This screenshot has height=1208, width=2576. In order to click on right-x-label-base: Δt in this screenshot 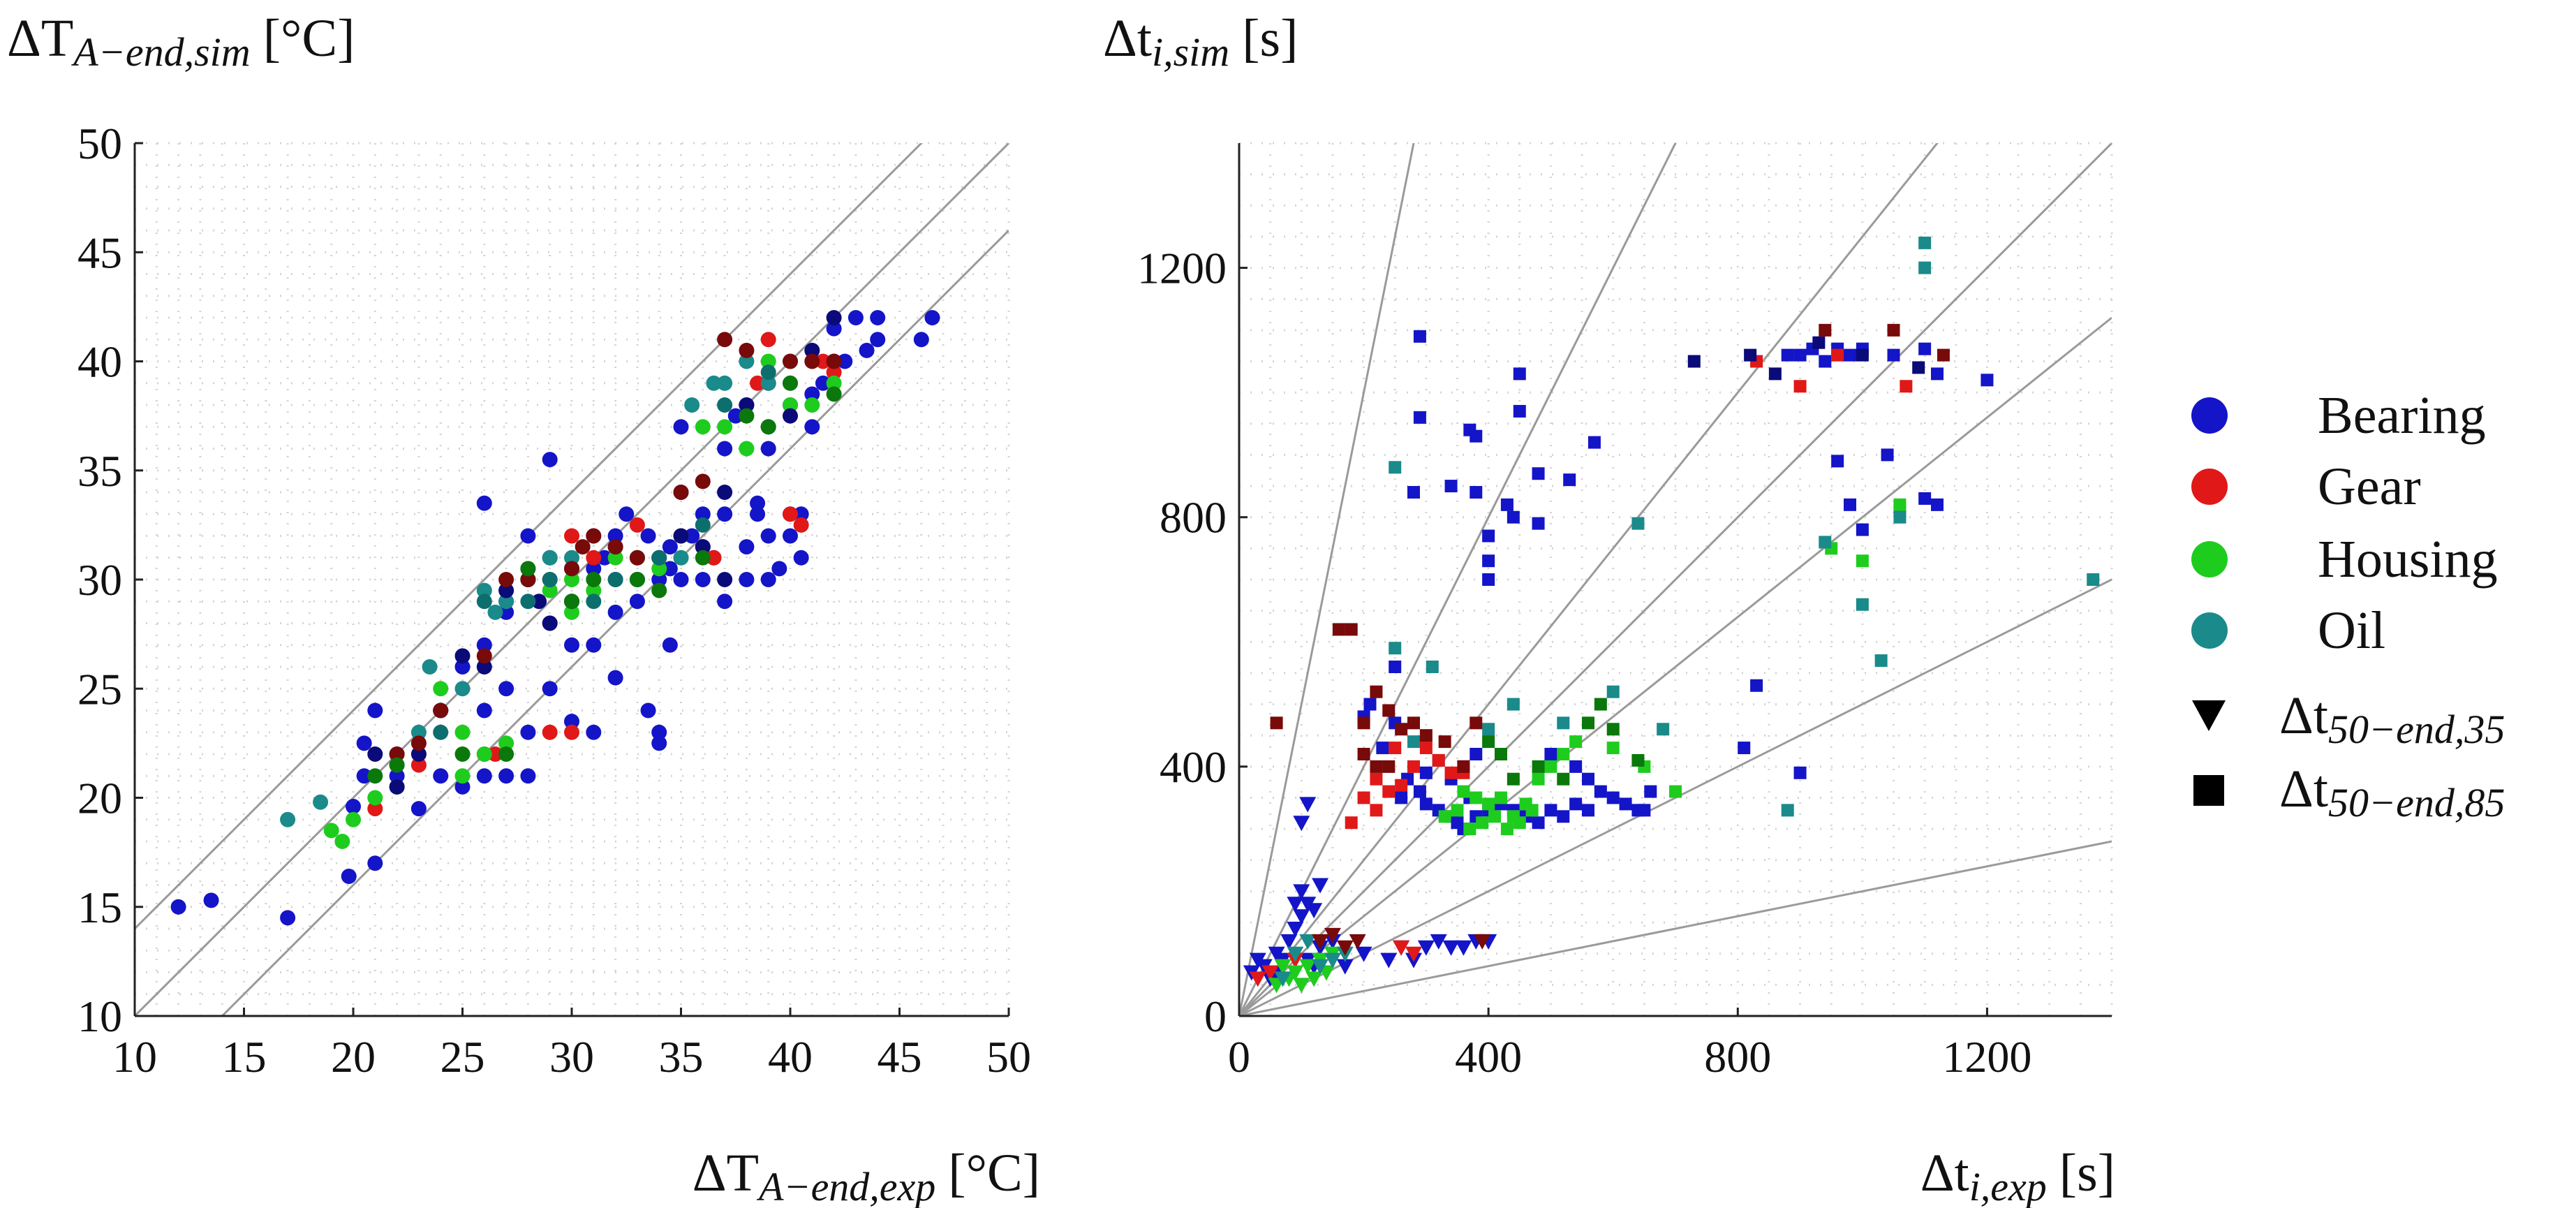, I will do `click(1944, 1173)`.